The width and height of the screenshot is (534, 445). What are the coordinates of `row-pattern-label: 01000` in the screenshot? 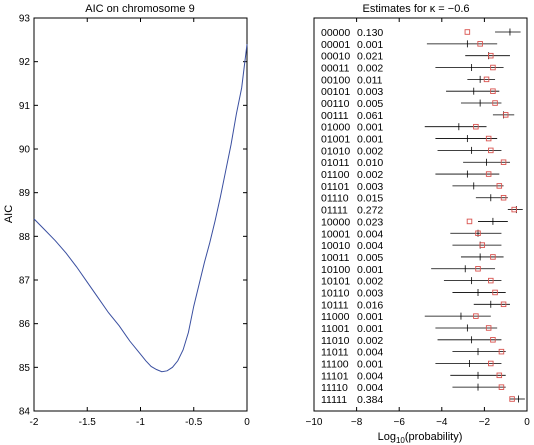 It's located at (335, 128).